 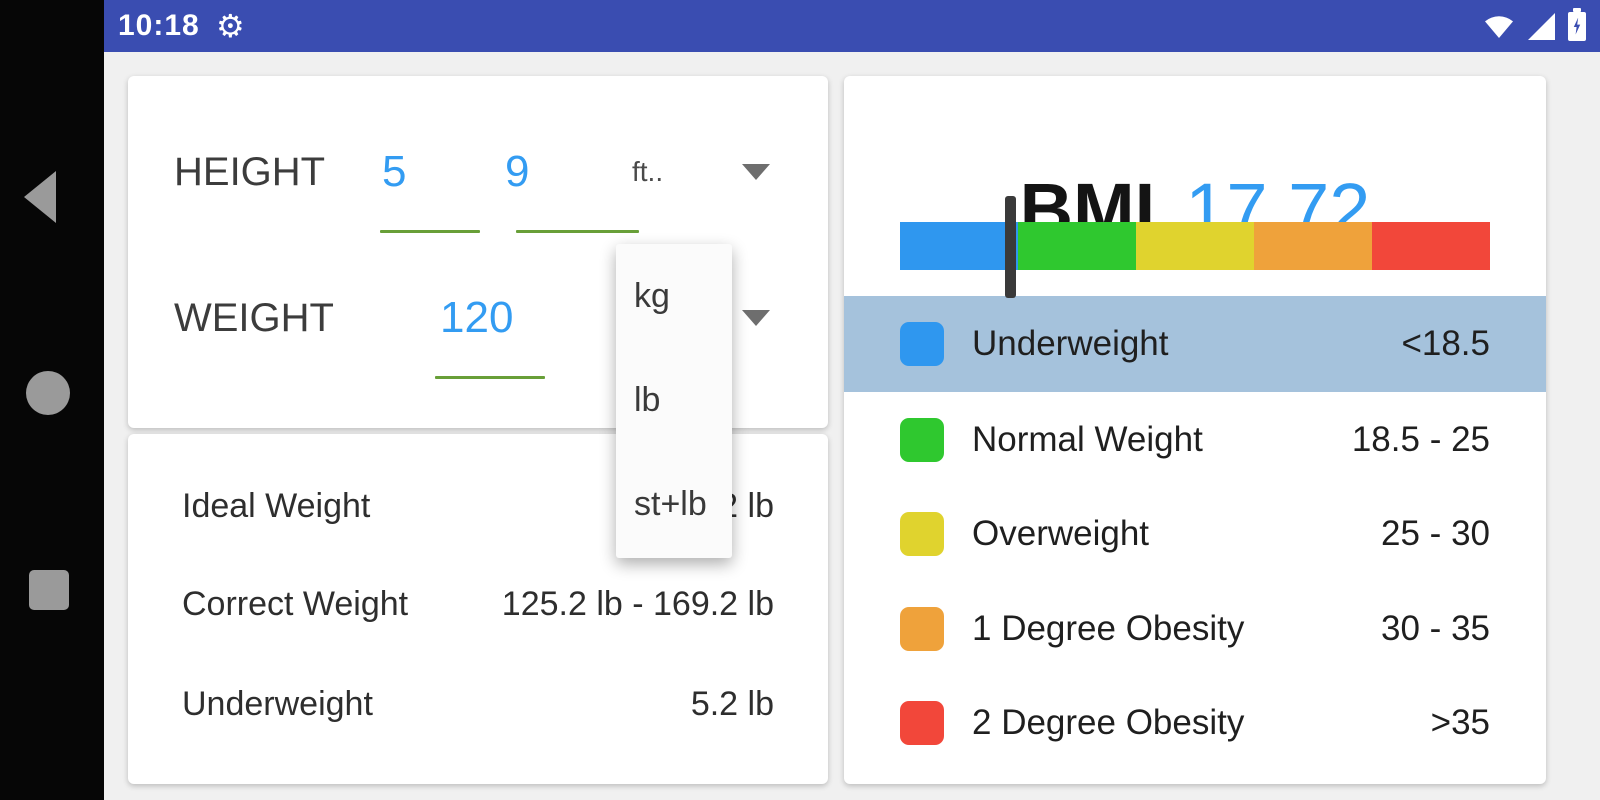 What do you see at coordinates (1420, 439) in the screenshot?
I see `legend-range: 18.5 - 25` at bounding box center [1420, 439].